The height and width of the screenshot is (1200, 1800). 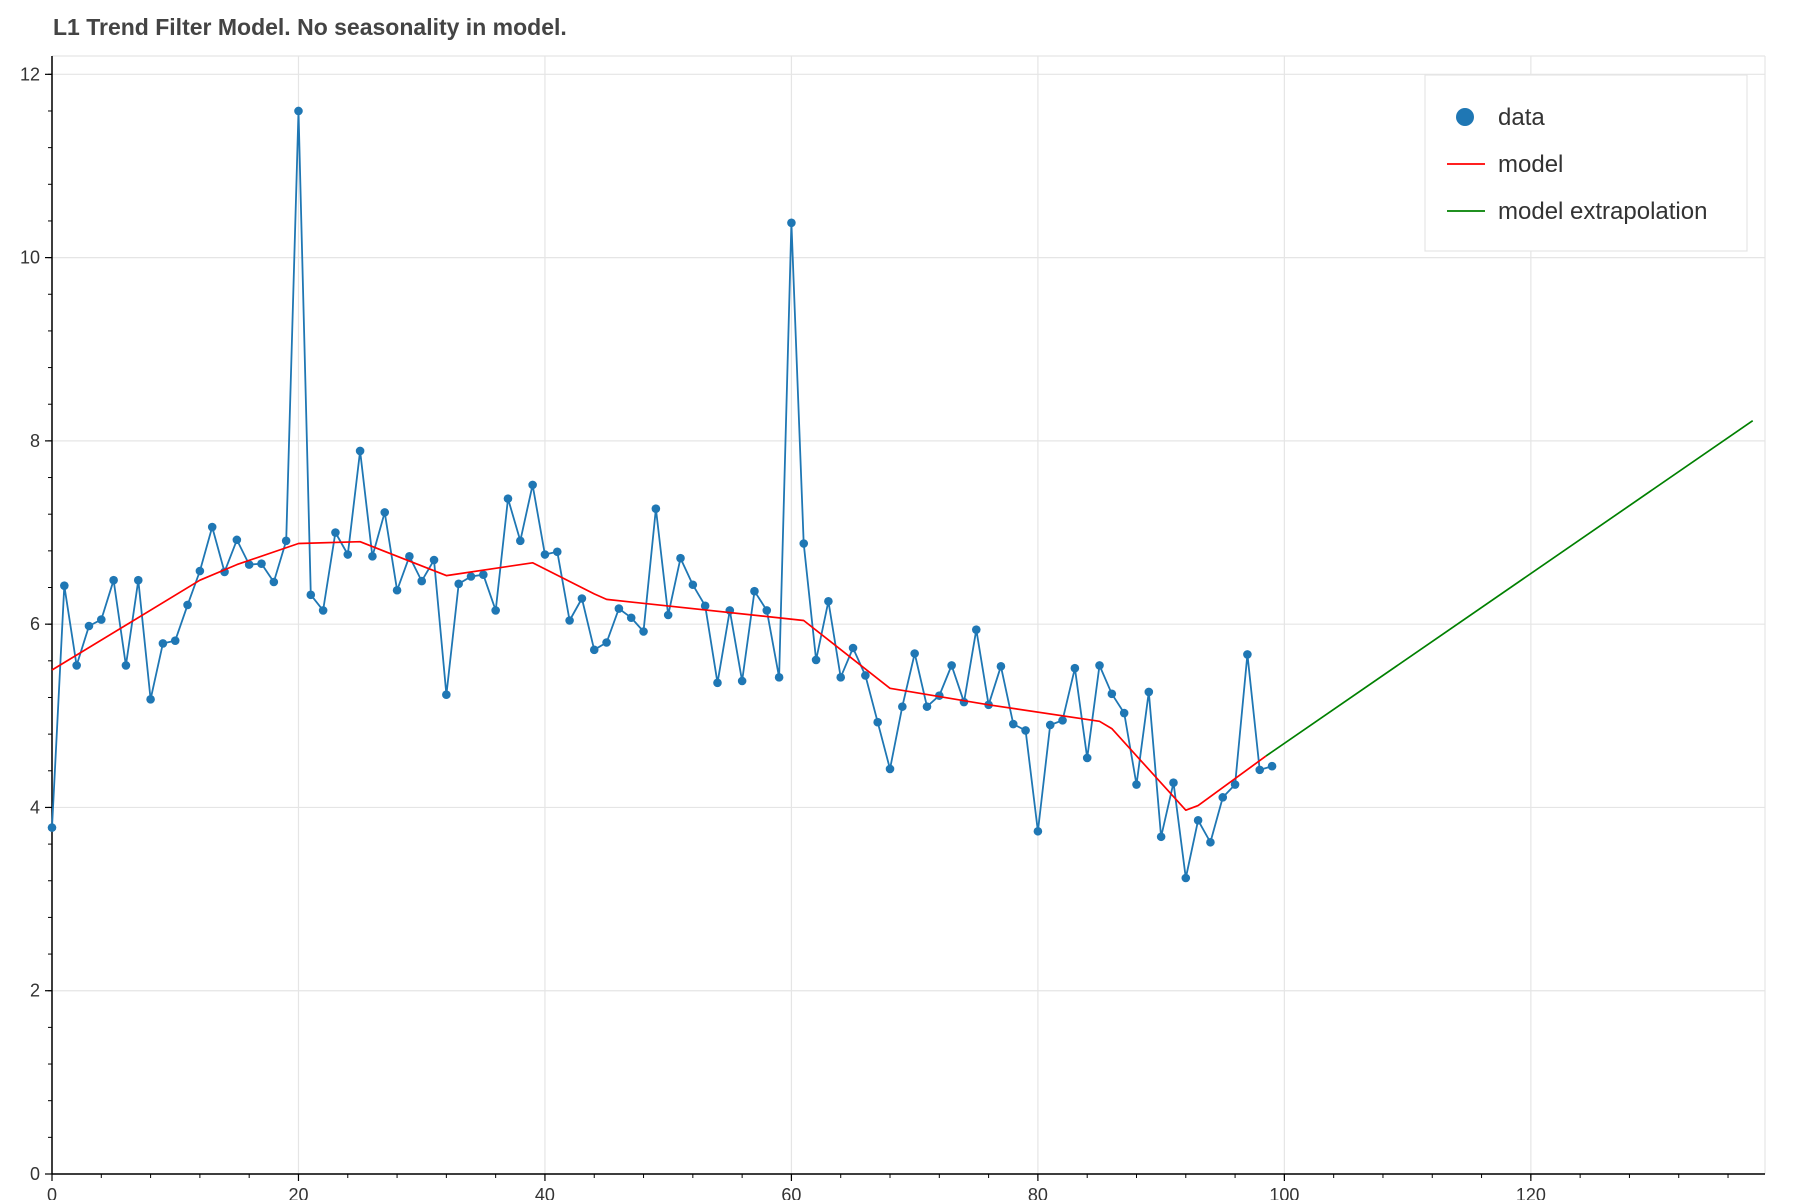 I want to click on legend-marker-data, so click(x=1465, y=117).